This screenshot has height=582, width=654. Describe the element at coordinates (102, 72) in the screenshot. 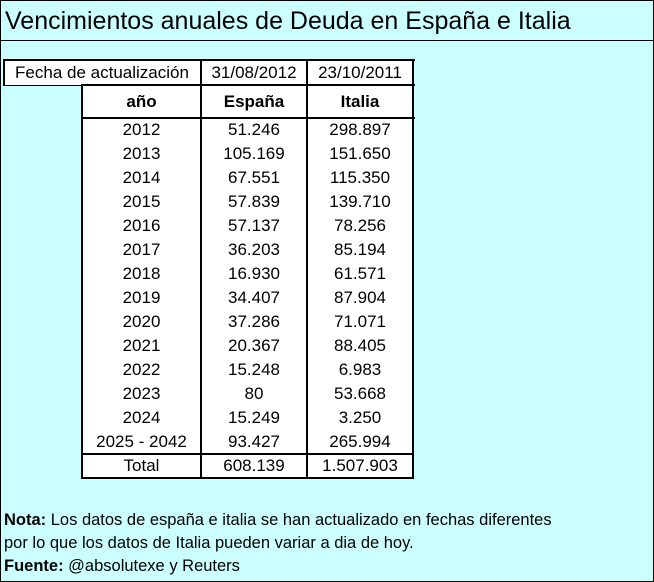

I see `update-date-label: Fecha de actualización` at that location.